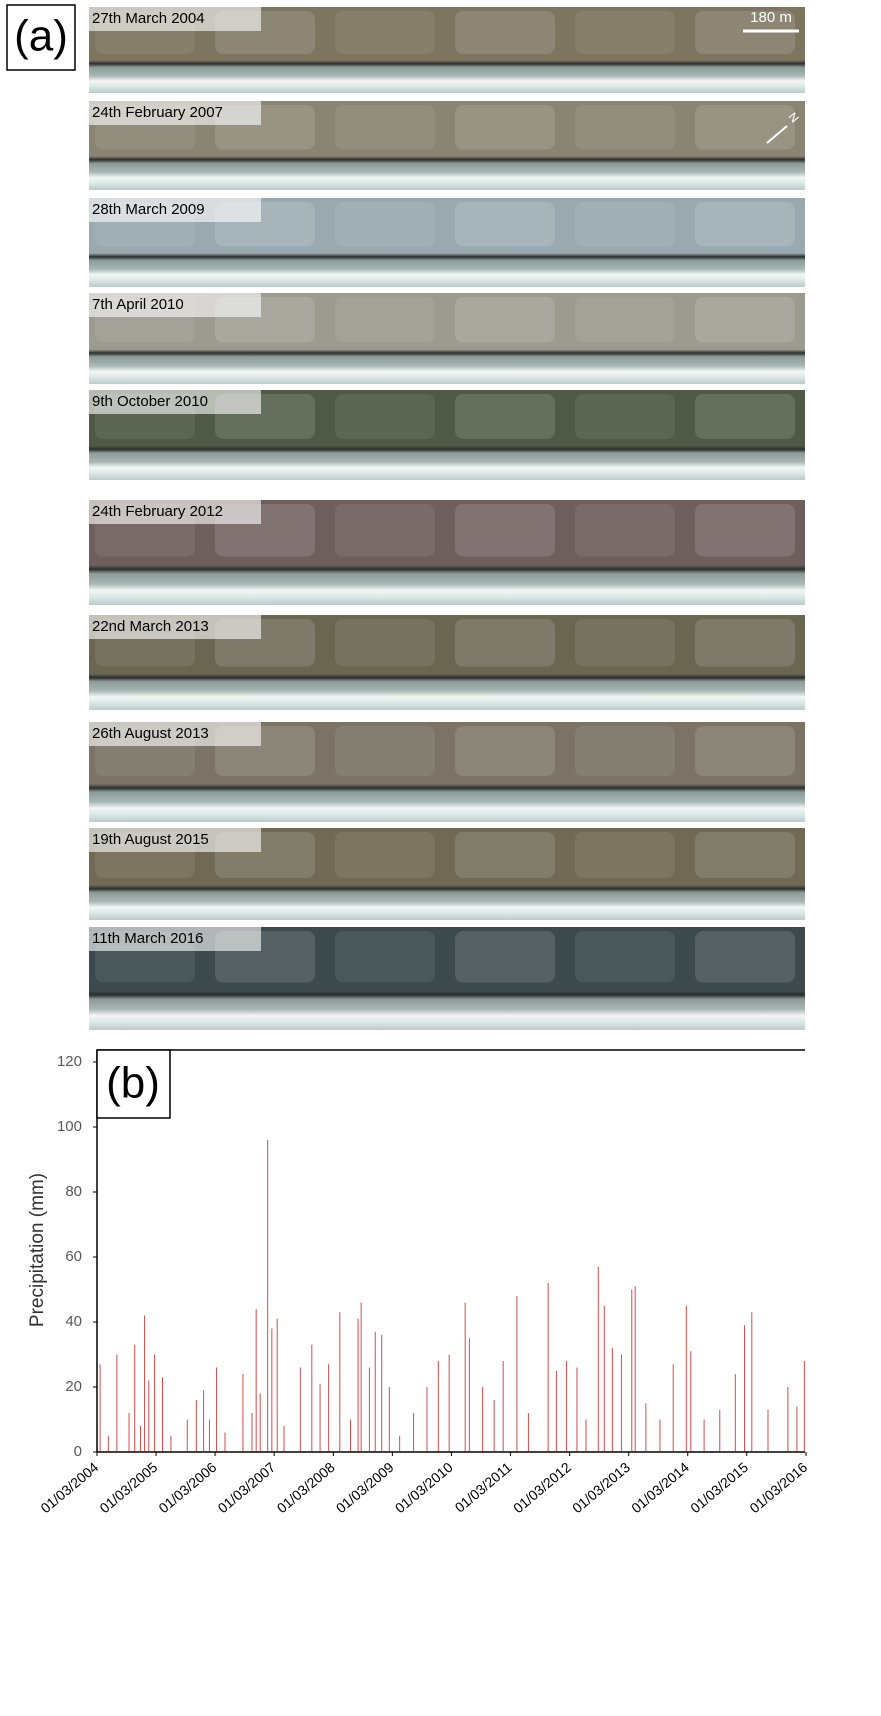  What do you see at coordinates (150, 733) in the screenshot?
I see `image-date: 26th August 2013` at bounding box center [150, 733].